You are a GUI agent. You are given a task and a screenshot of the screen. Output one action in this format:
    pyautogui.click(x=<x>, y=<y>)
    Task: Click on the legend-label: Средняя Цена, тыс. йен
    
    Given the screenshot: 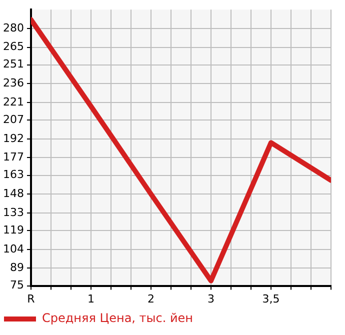 What is the action you would take?
    pyautogui.click(x=118, y=318)
    